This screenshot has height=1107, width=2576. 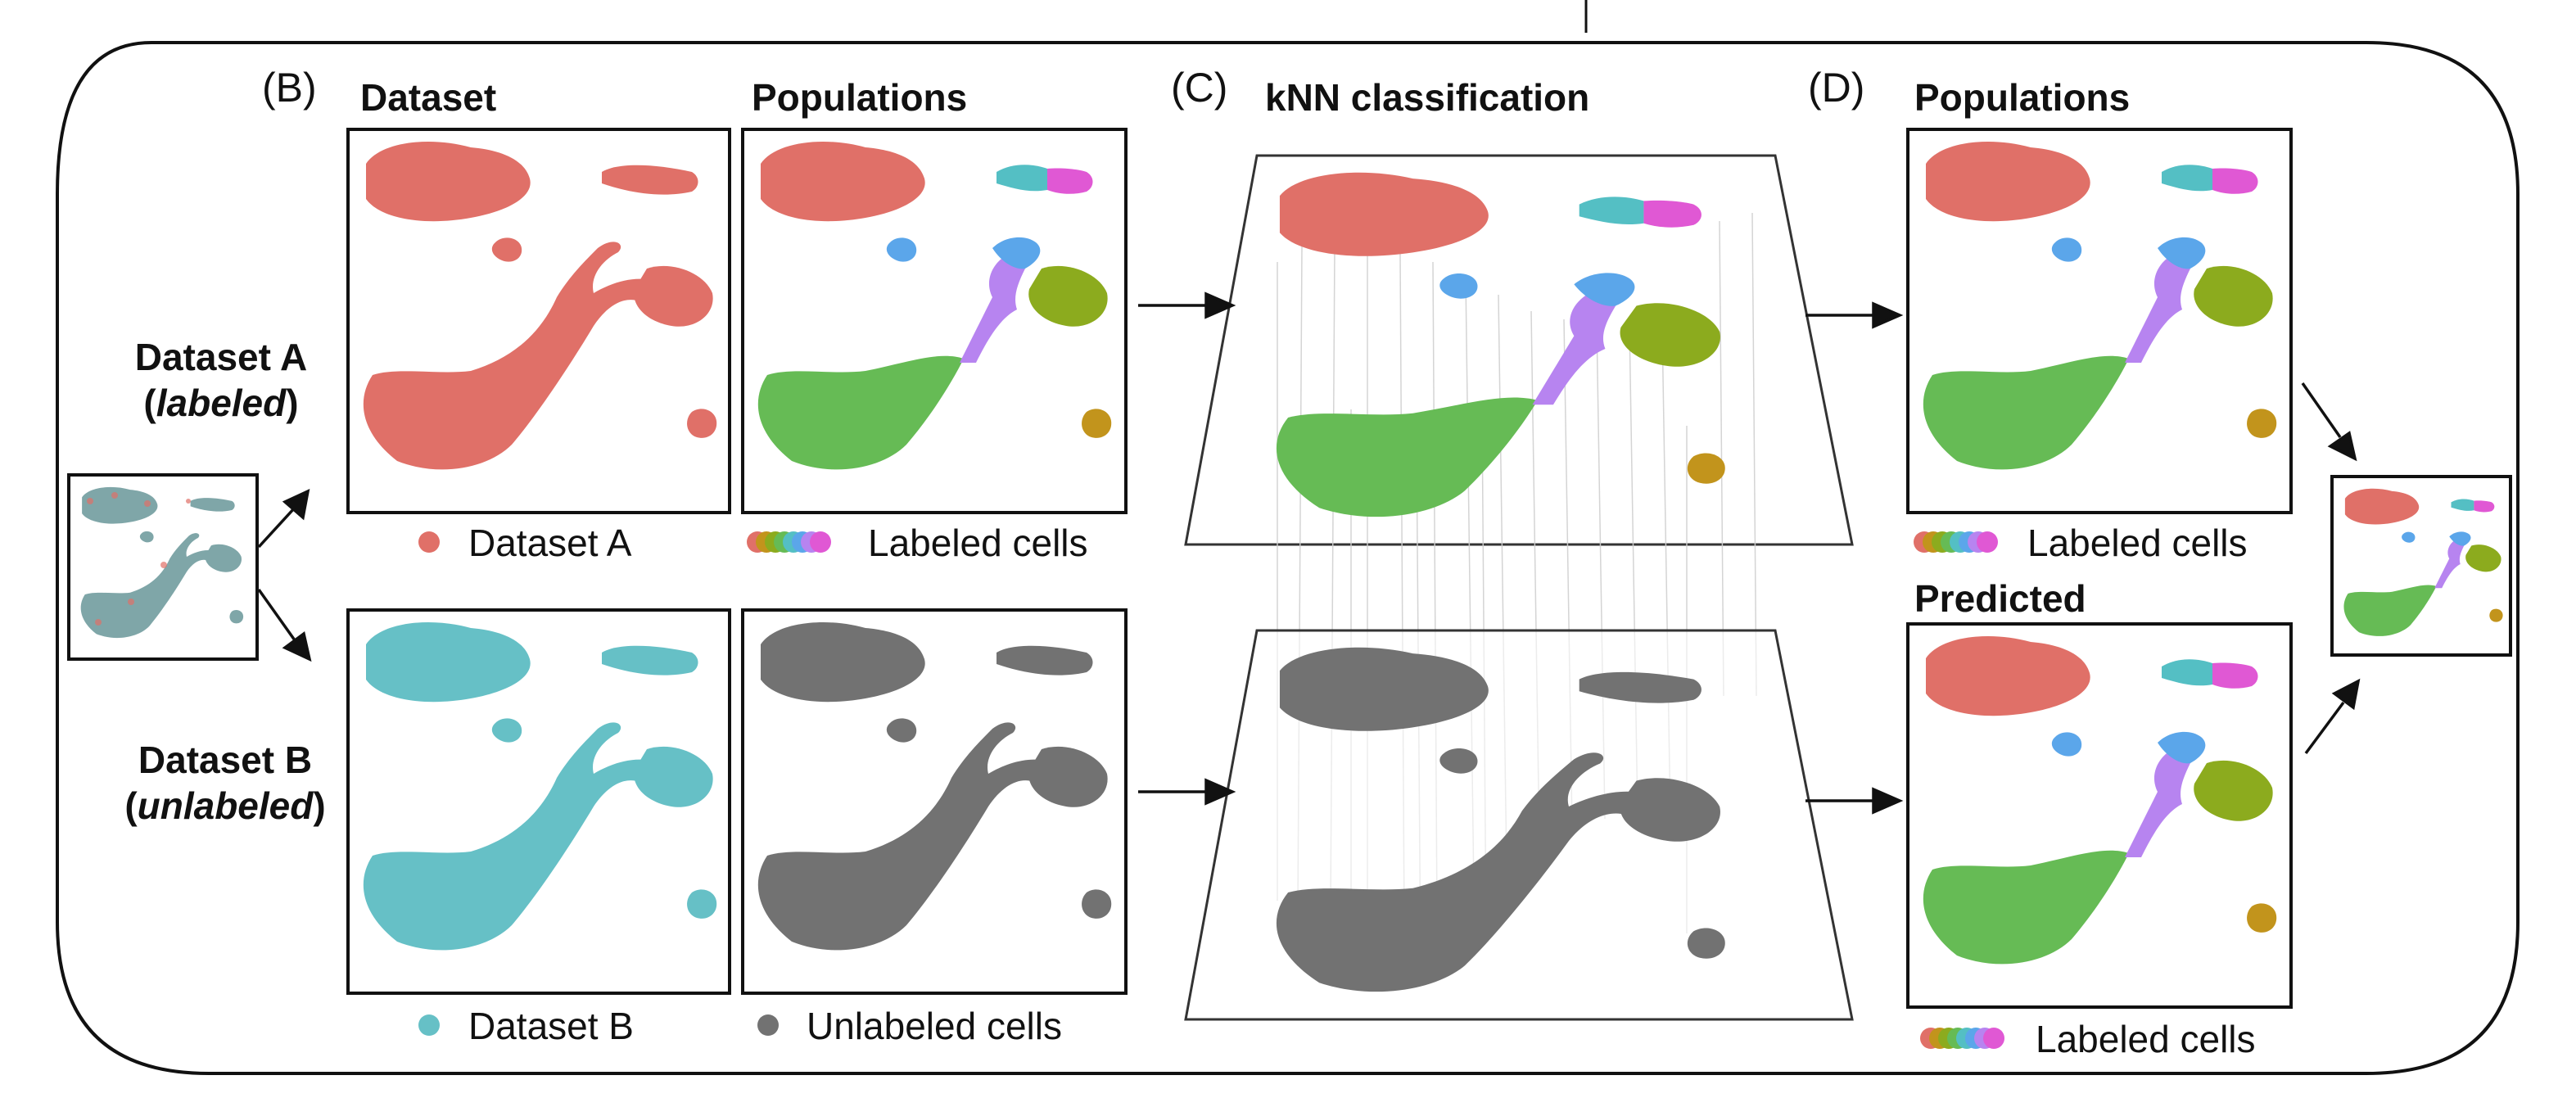 What do you see at coordinates (289, 88) in the screenshot?
I see `panel-b-letter: (B)` at bounding box center [289, 88].